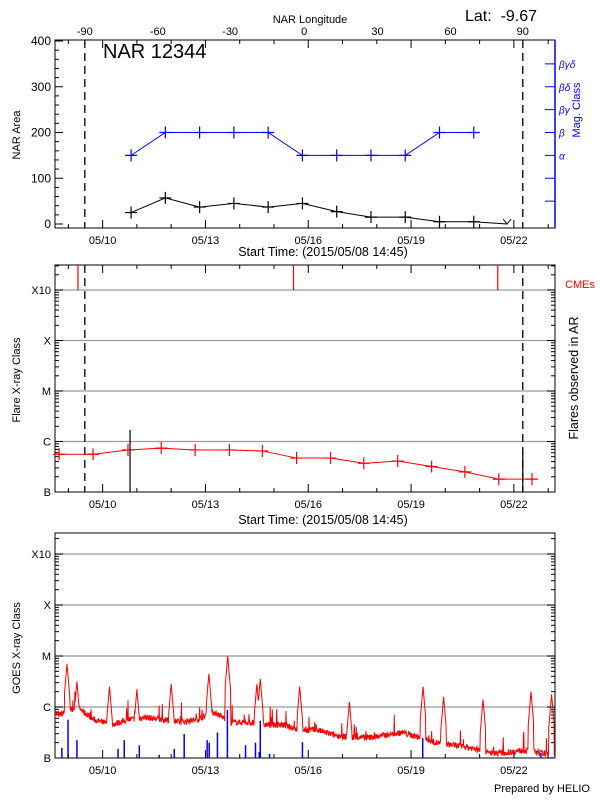 The width and height of the screenshot is (600, 800). Describe the element at coordinates (562, 156) in the screenshot. I see `mag-class-label: α` at that location.